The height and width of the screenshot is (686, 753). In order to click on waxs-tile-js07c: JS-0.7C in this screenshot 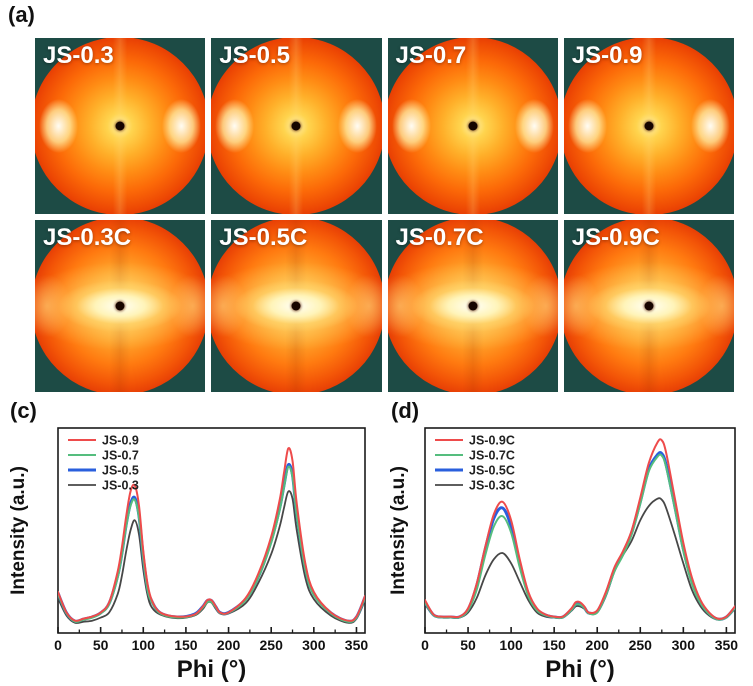, I will do `click(472, 306)`.